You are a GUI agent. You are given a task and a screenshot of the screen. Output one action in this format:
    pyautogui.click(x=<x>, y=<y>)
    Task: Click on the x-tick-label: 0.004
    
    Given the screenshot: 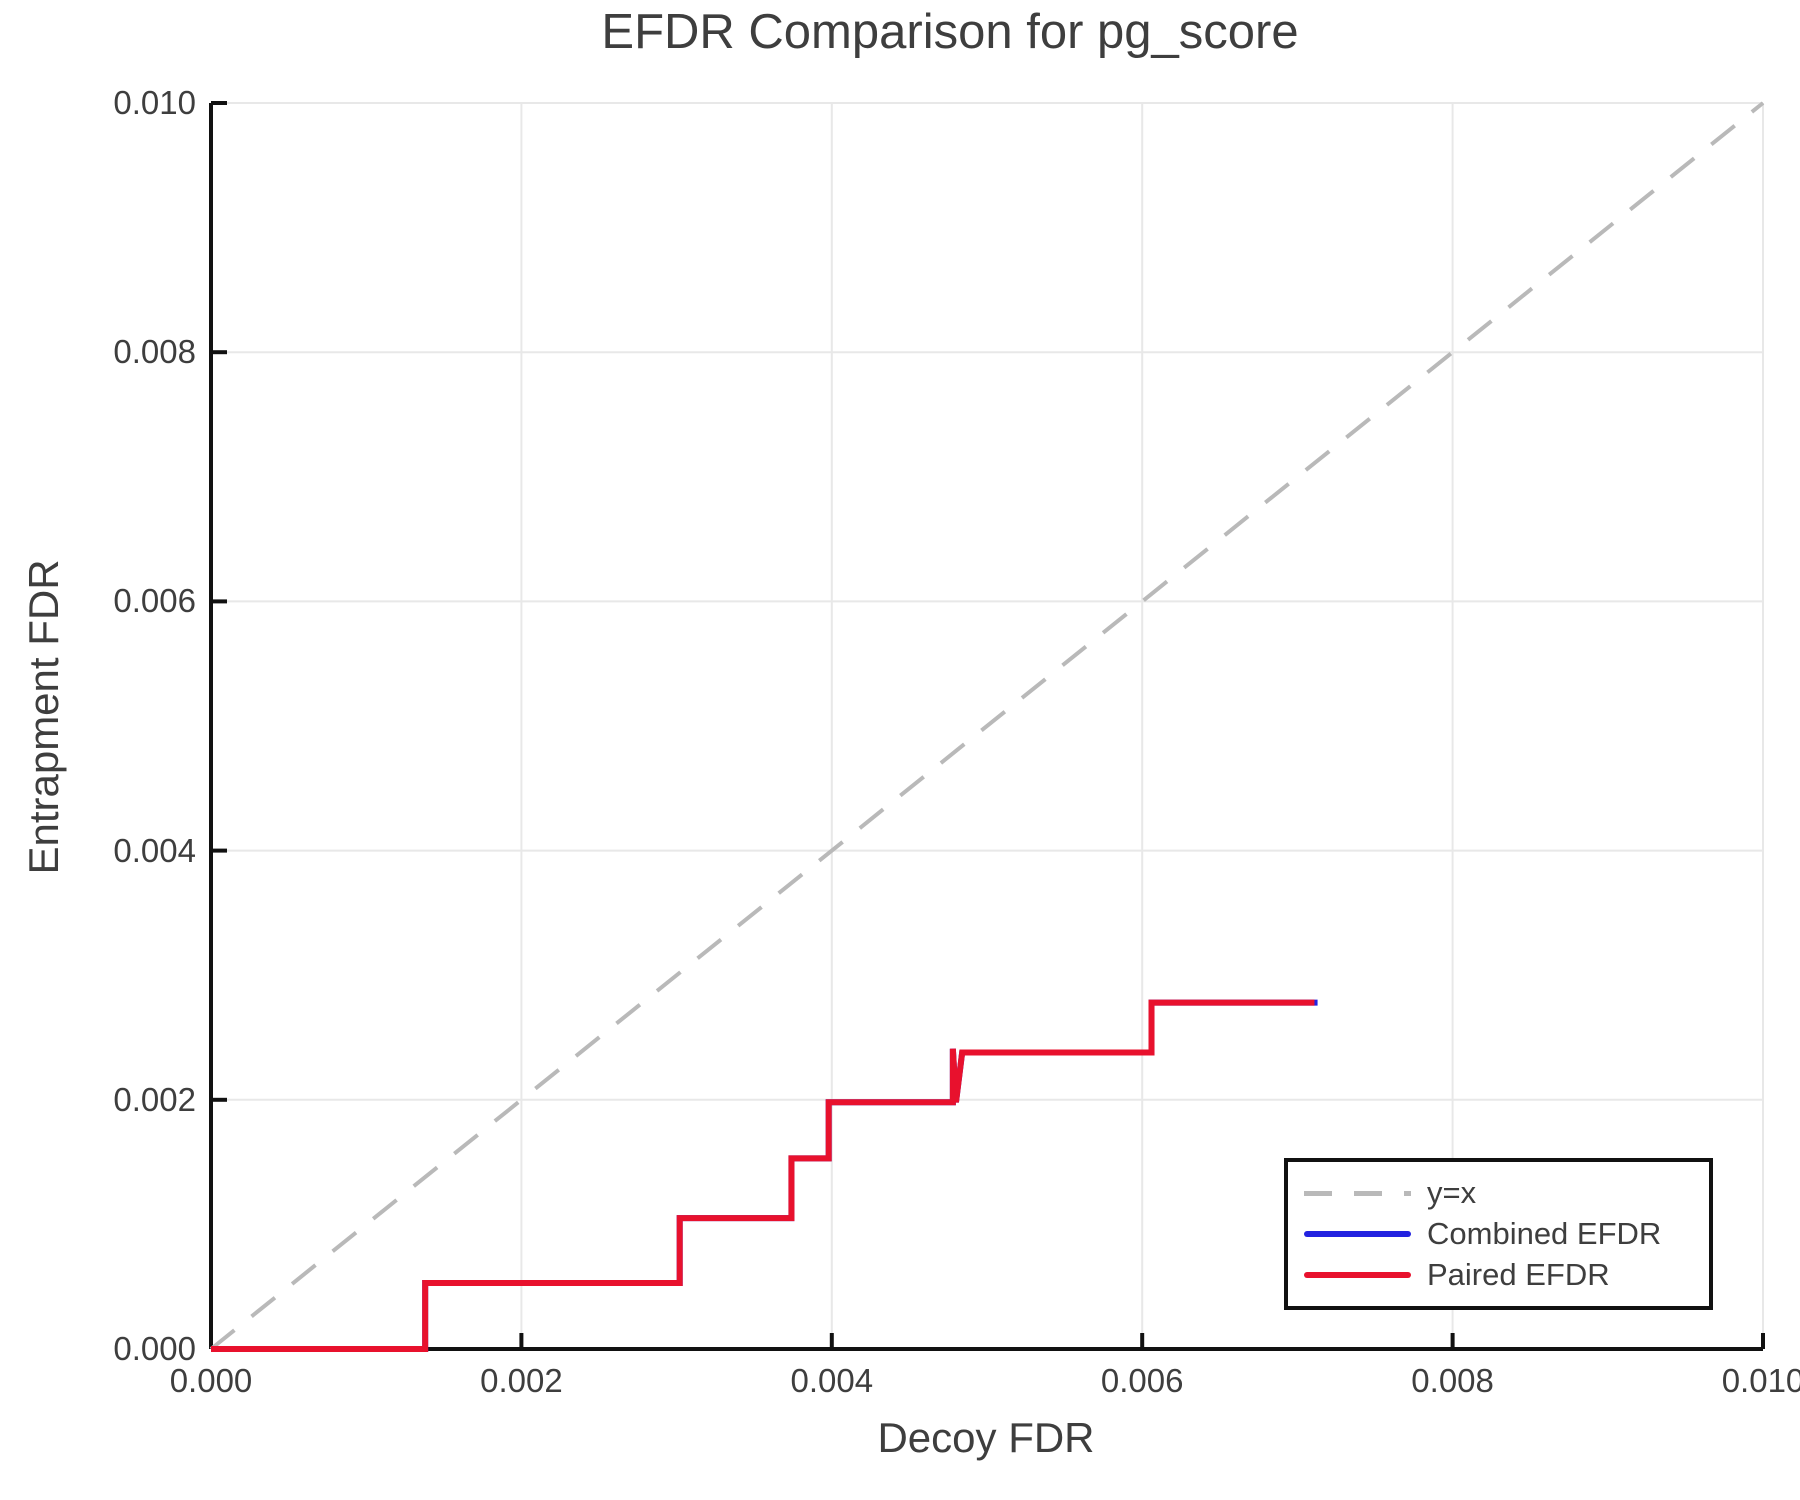 What is the action you would take?
    pyautogui.click(x=832, y=1380)
    